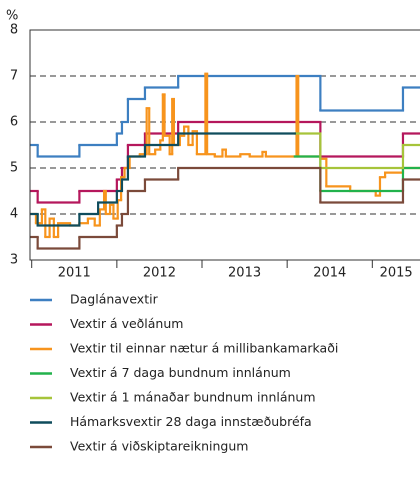  What do you see at coordinates (159, 273) in the screenshot?
I see `x-tick-label: 2012` at bounding box center [159, 273].